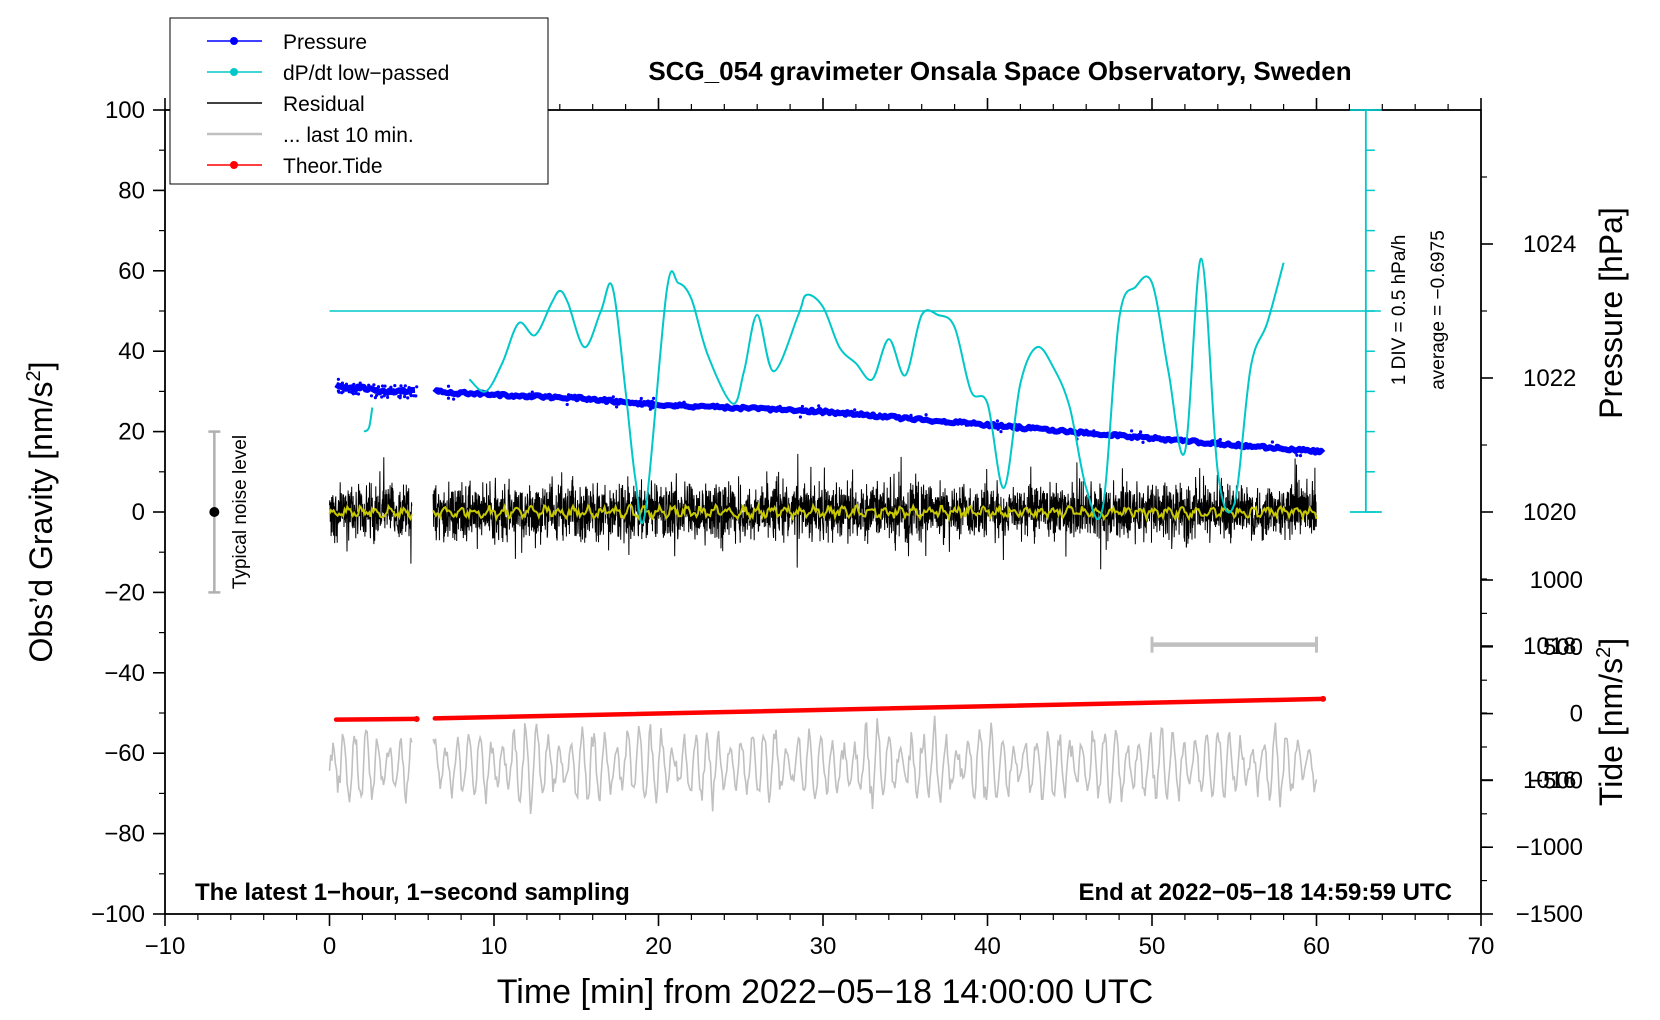 Image resolution: width=1660 pixels, height=1020 pixels. Describe the element at coordinates (124, 834) in the screenshot. I see `y-tick-label: −80` at that location.